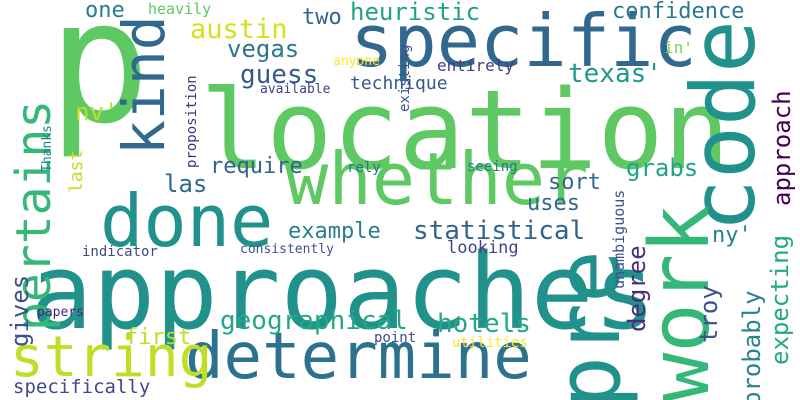 The height and width of the screenshot is (400, 800). What do you see at coordinates (499, 231) in the screenshot?
I see `word-statistical: statistical` at bounding box center [499, 231].